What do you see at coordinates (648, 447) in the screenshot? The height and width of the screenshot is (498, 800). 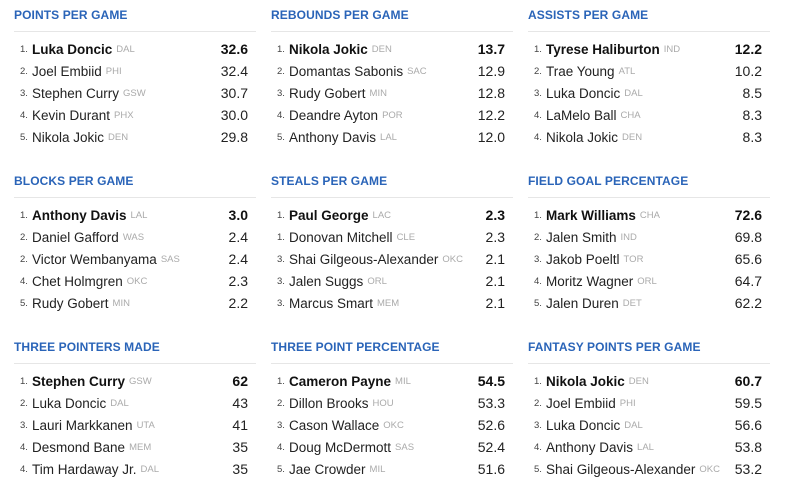 I see `leader-row: 4. Anthony Davis LAL 53.8` at bounding box center [648, 447].